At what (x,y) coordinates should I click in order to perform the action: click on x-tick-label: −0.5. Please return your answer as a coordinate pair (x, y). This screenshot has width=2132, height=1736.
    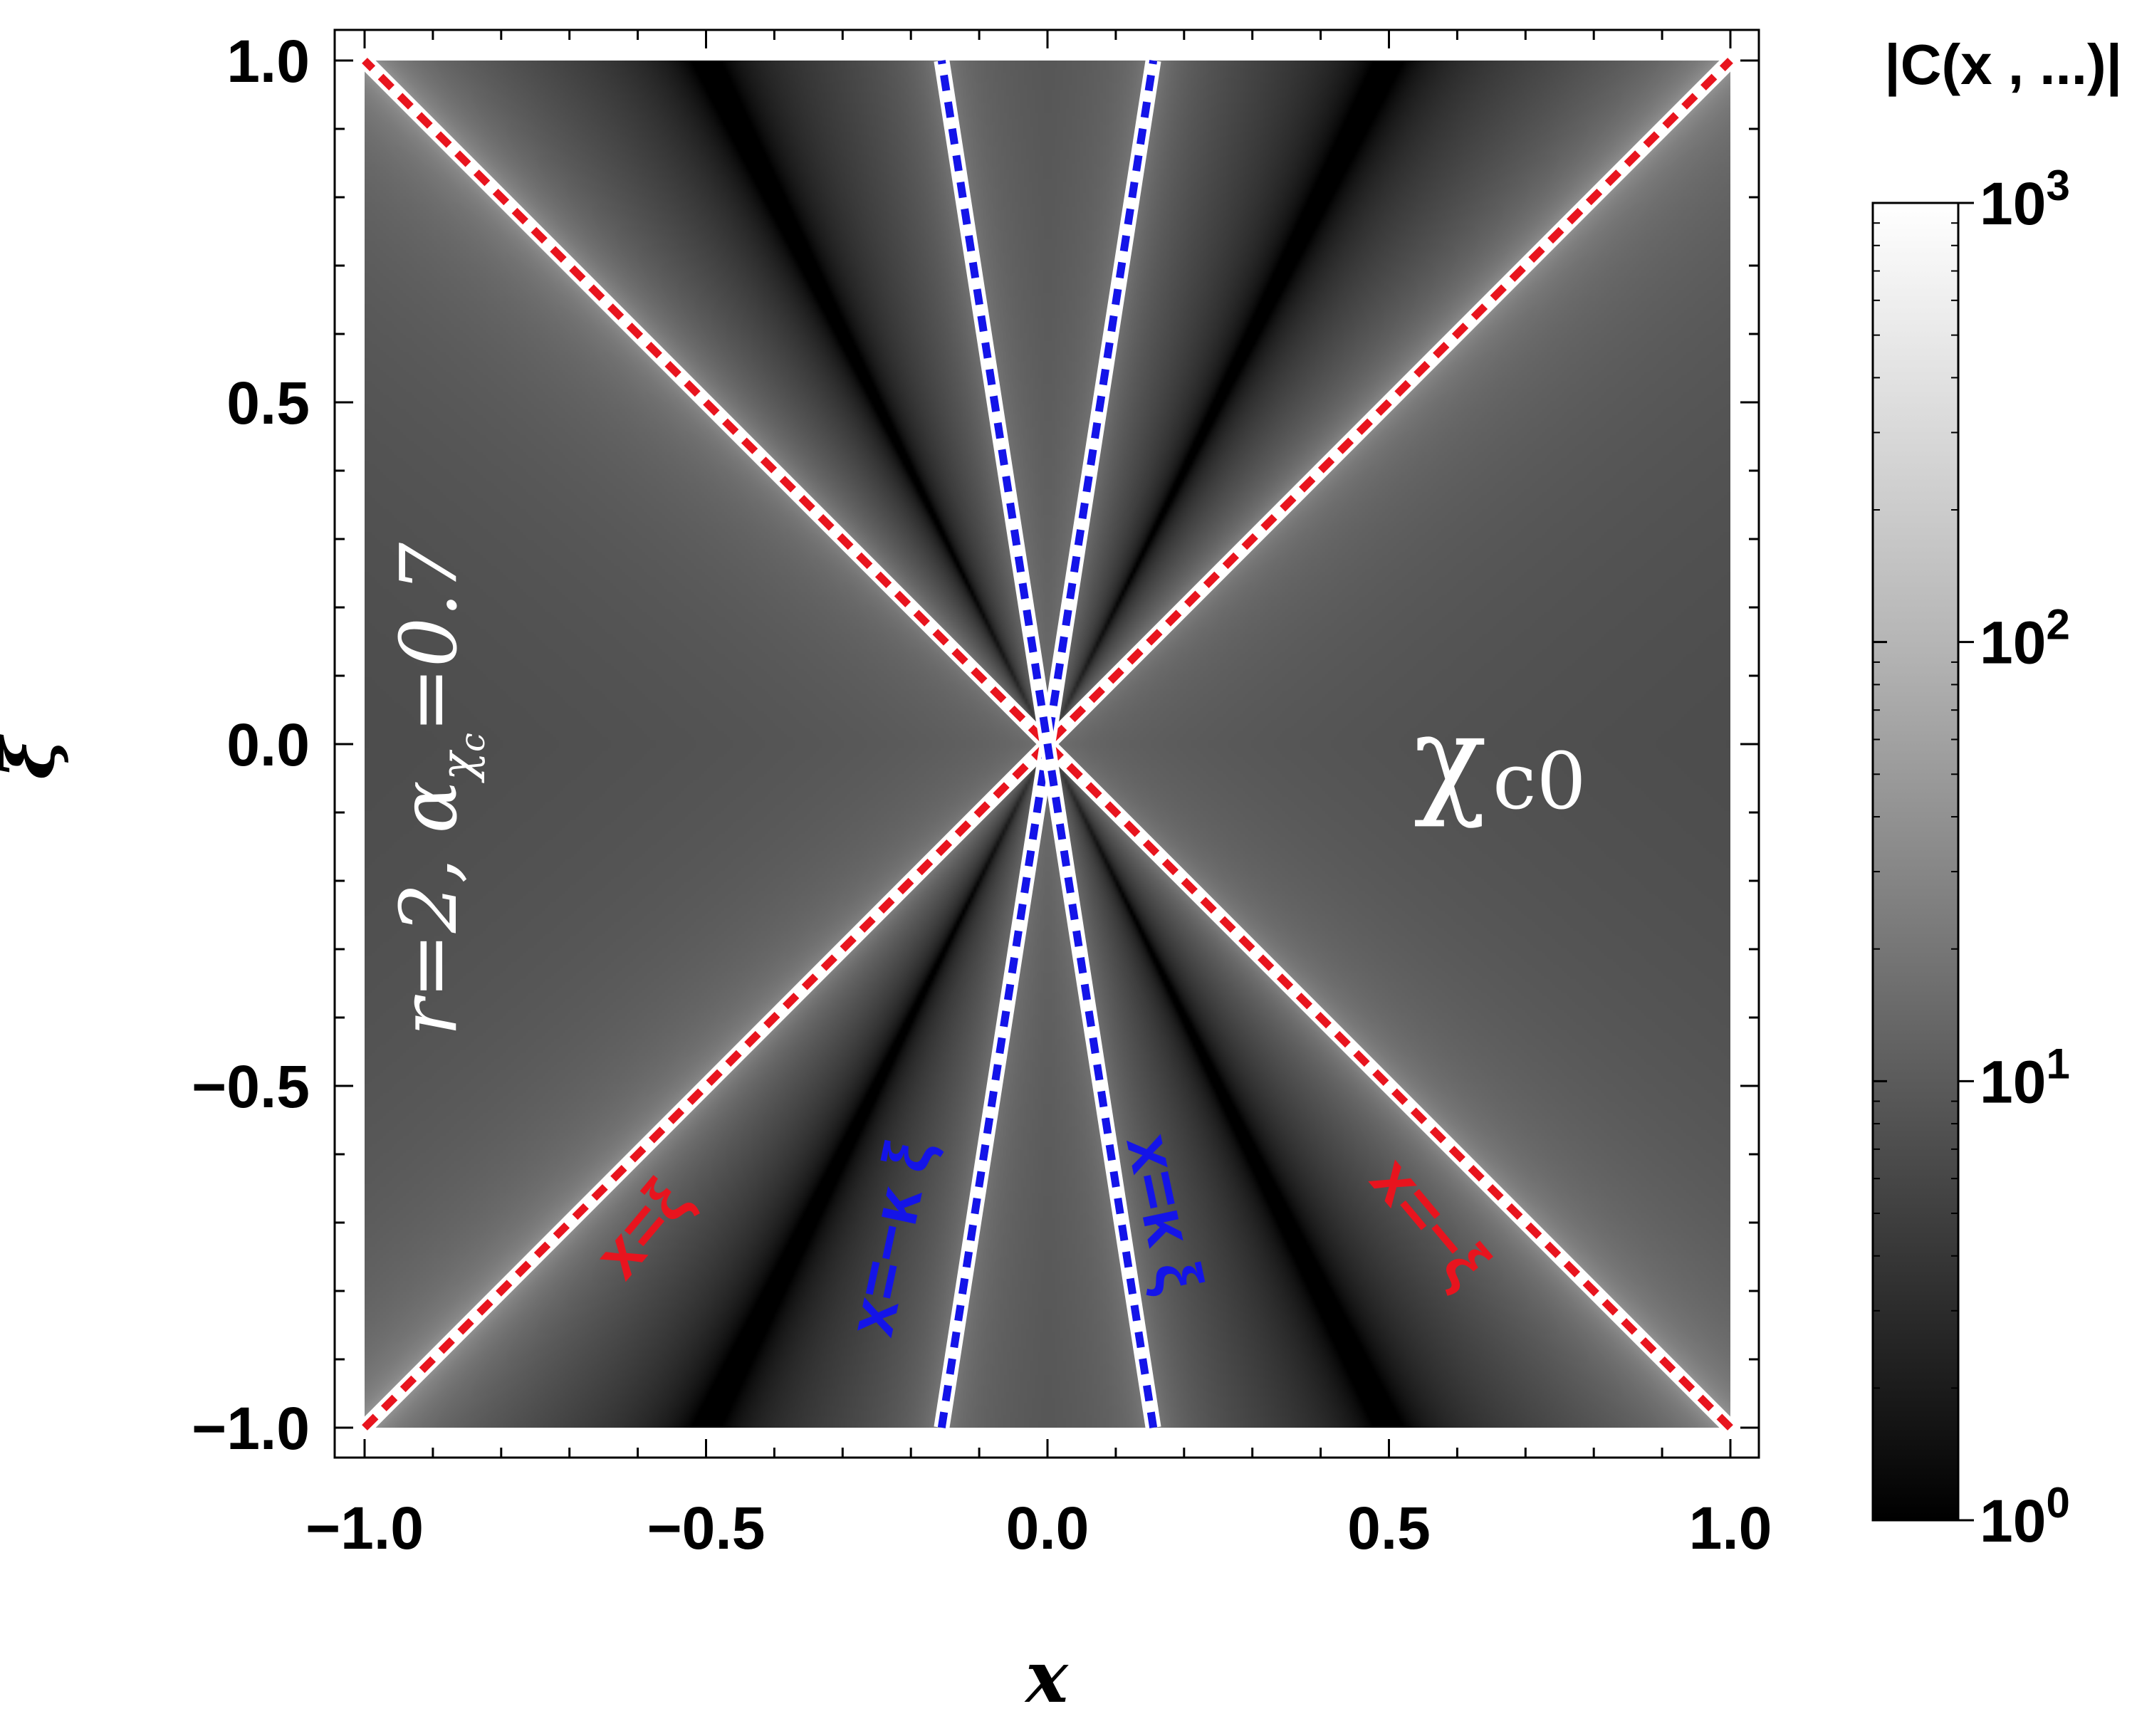
    Looking at the image, I should click on (706, 1529).